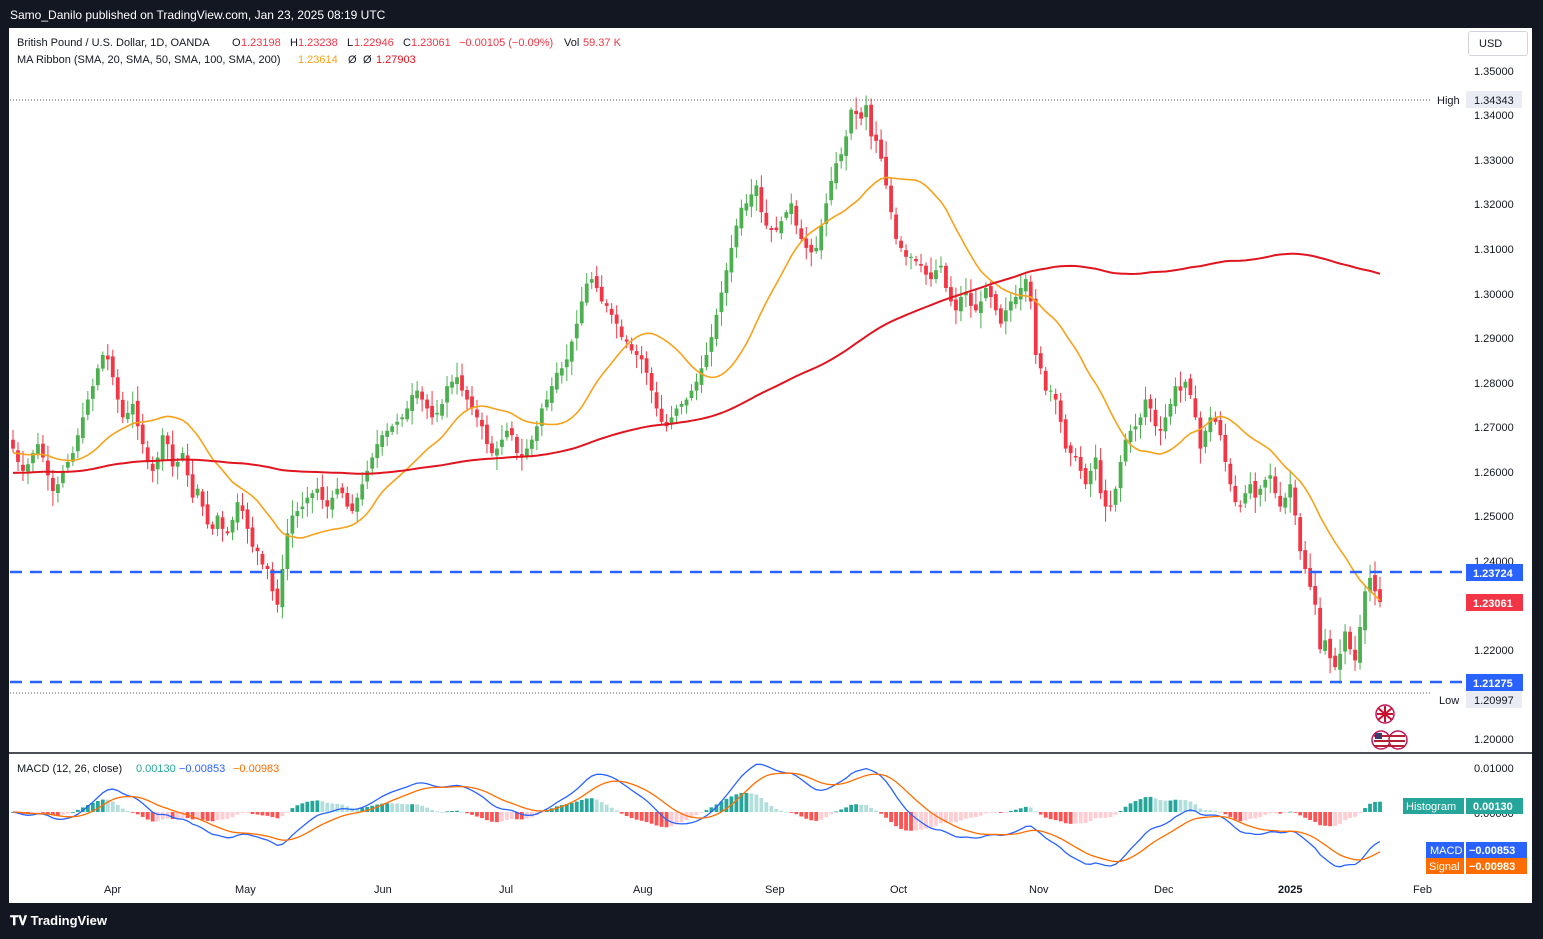 Image resolution: width=1543 pixels, height=939 pixels. Describe the element at coordinates (1445, 866) in the screenshot. I see `signal-tag-label` at that location.